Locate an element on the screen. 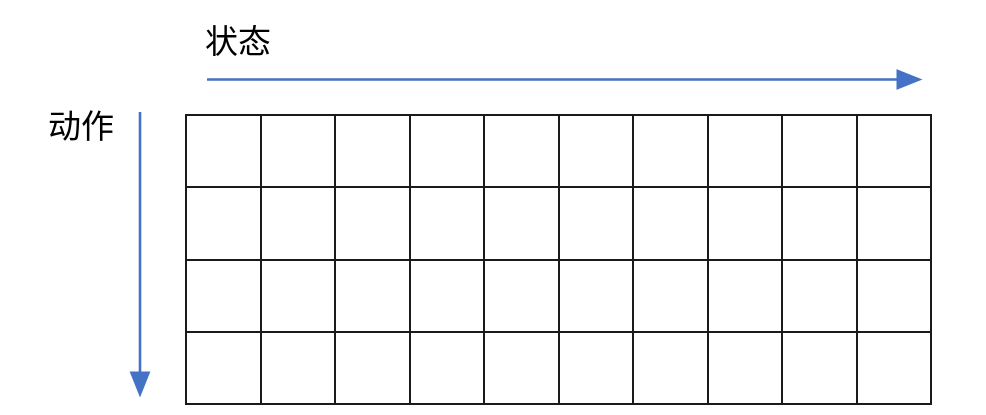  action-axis-label: 动作 is located at coordinates (81, 128).